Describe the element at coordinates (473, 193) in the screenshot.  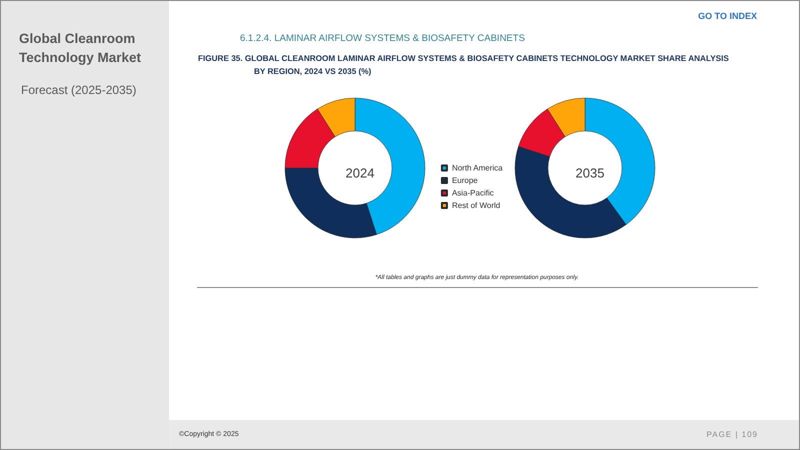
I see `legend-label: Asia-Pacific` at that location.